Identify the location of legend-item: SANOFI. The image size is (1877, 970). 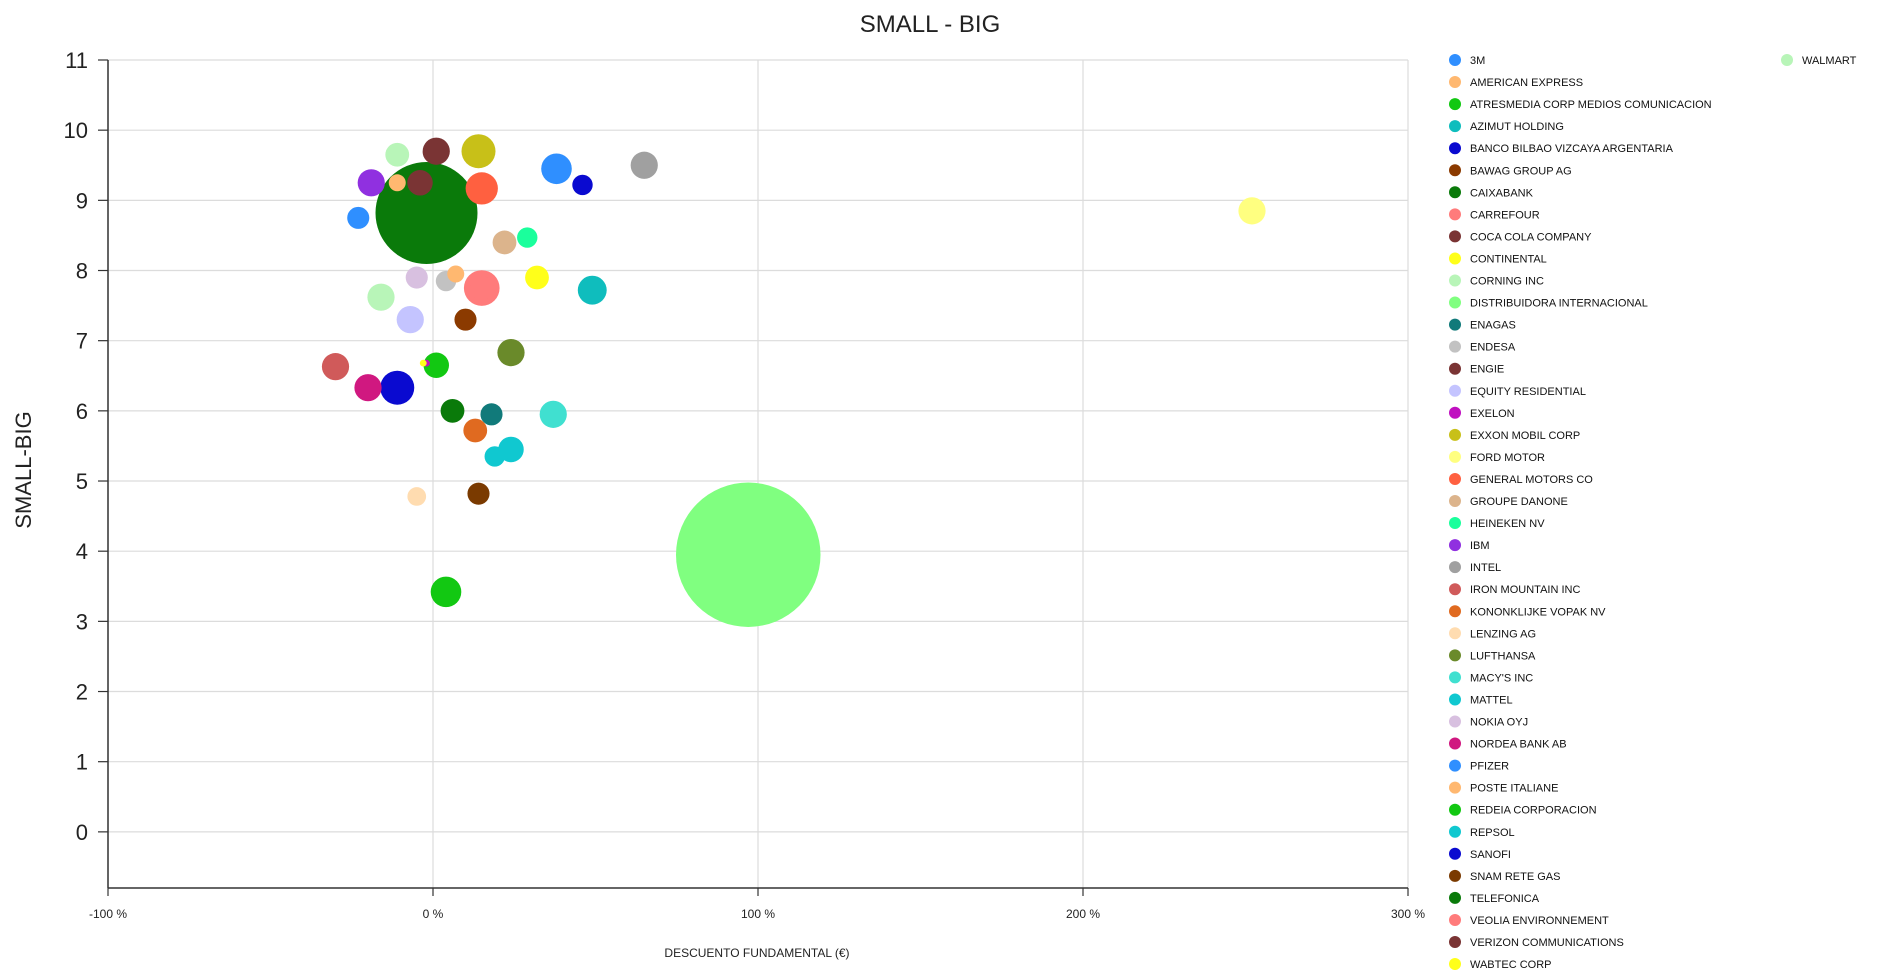
(1480, 854).